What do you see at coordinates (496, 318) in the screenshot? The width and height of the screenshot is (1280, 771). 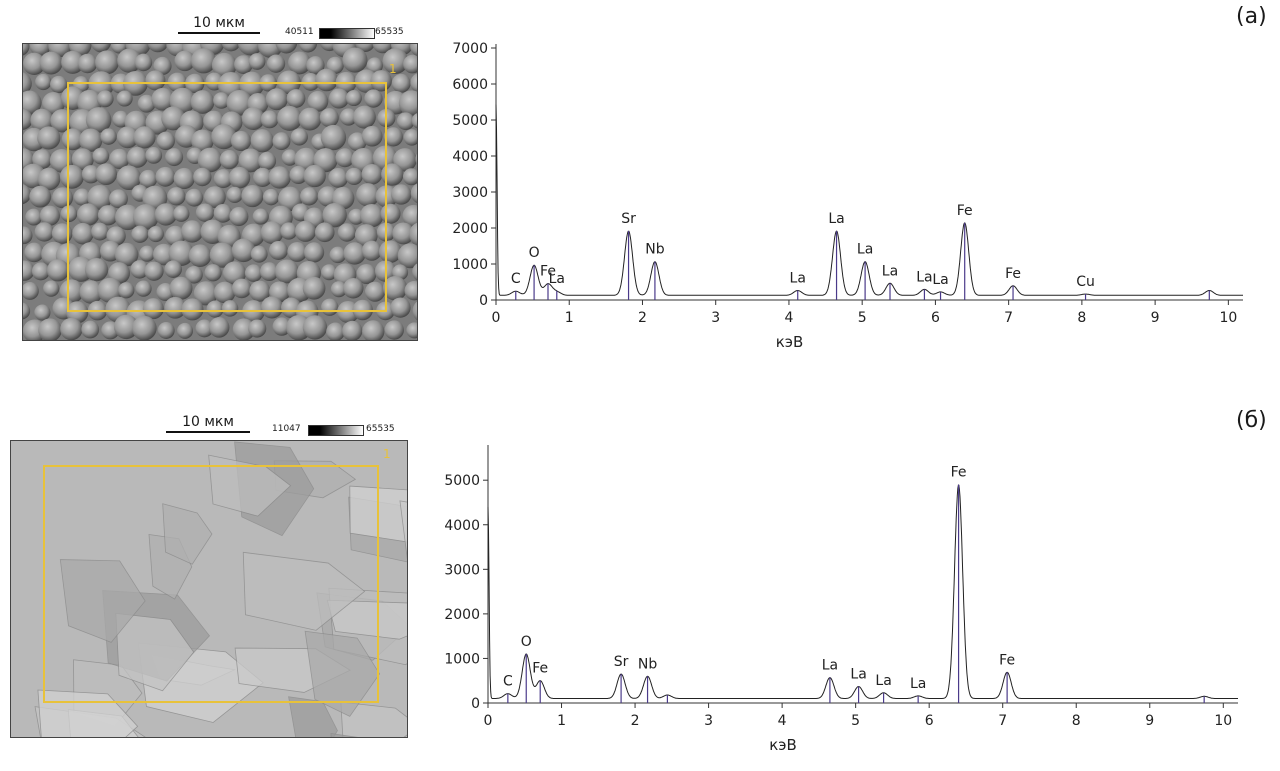 I see `x-tick-label: 0` at bounding box center [496, 318].